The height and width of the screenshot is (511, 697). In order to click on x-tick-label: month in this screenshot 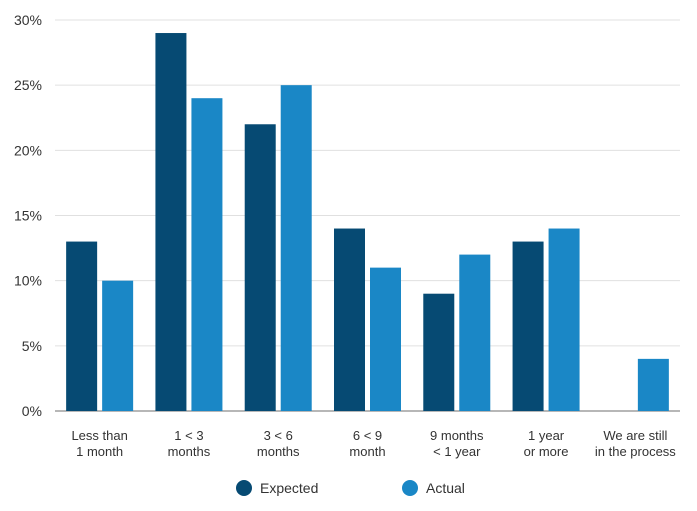, I will do `click(367, 451)`.